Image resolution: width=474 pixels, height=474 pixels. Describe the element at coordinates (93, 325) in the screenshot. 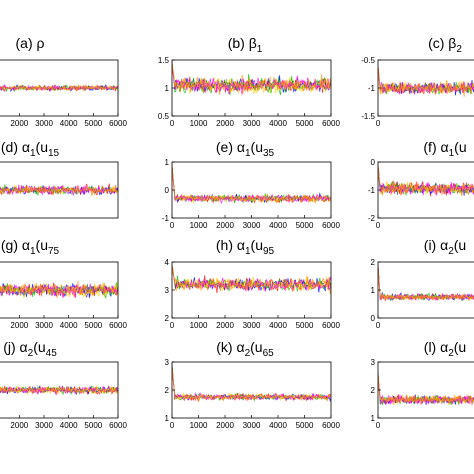

I see `xtick-label-g: 5000` at that location.